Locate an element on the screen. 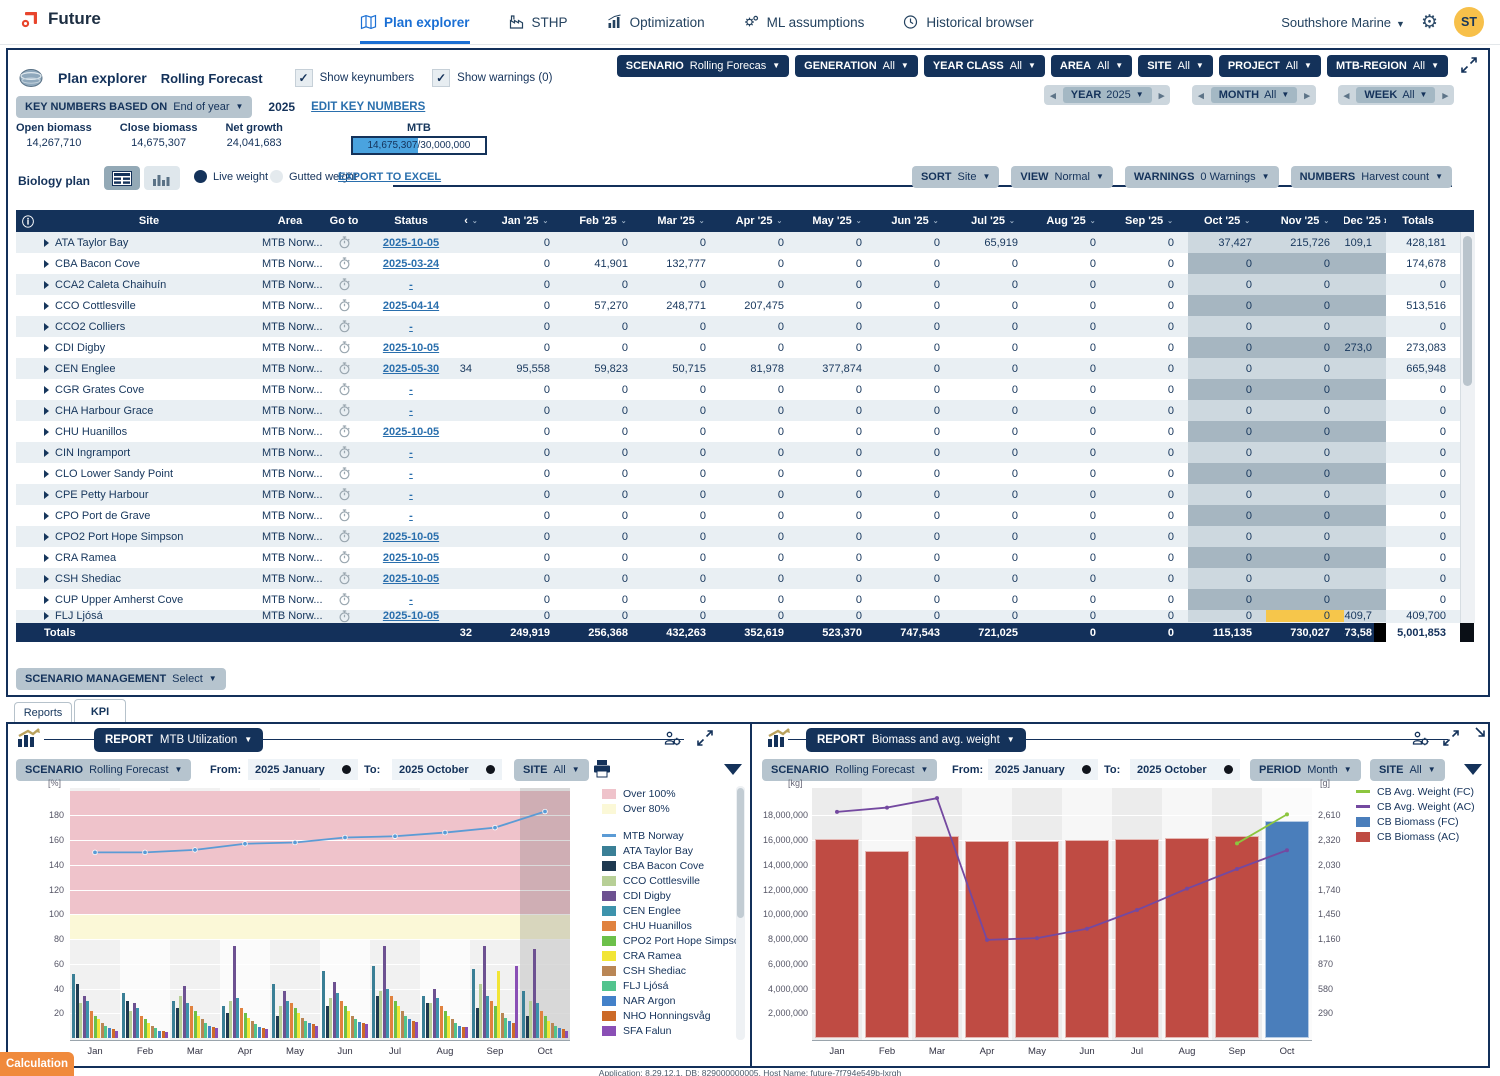  table-row: CIN Ingramport MTB Norw... -0 0 0 0 0 0 0 0 0 0 0 0 is located at coordinates (745, 452).